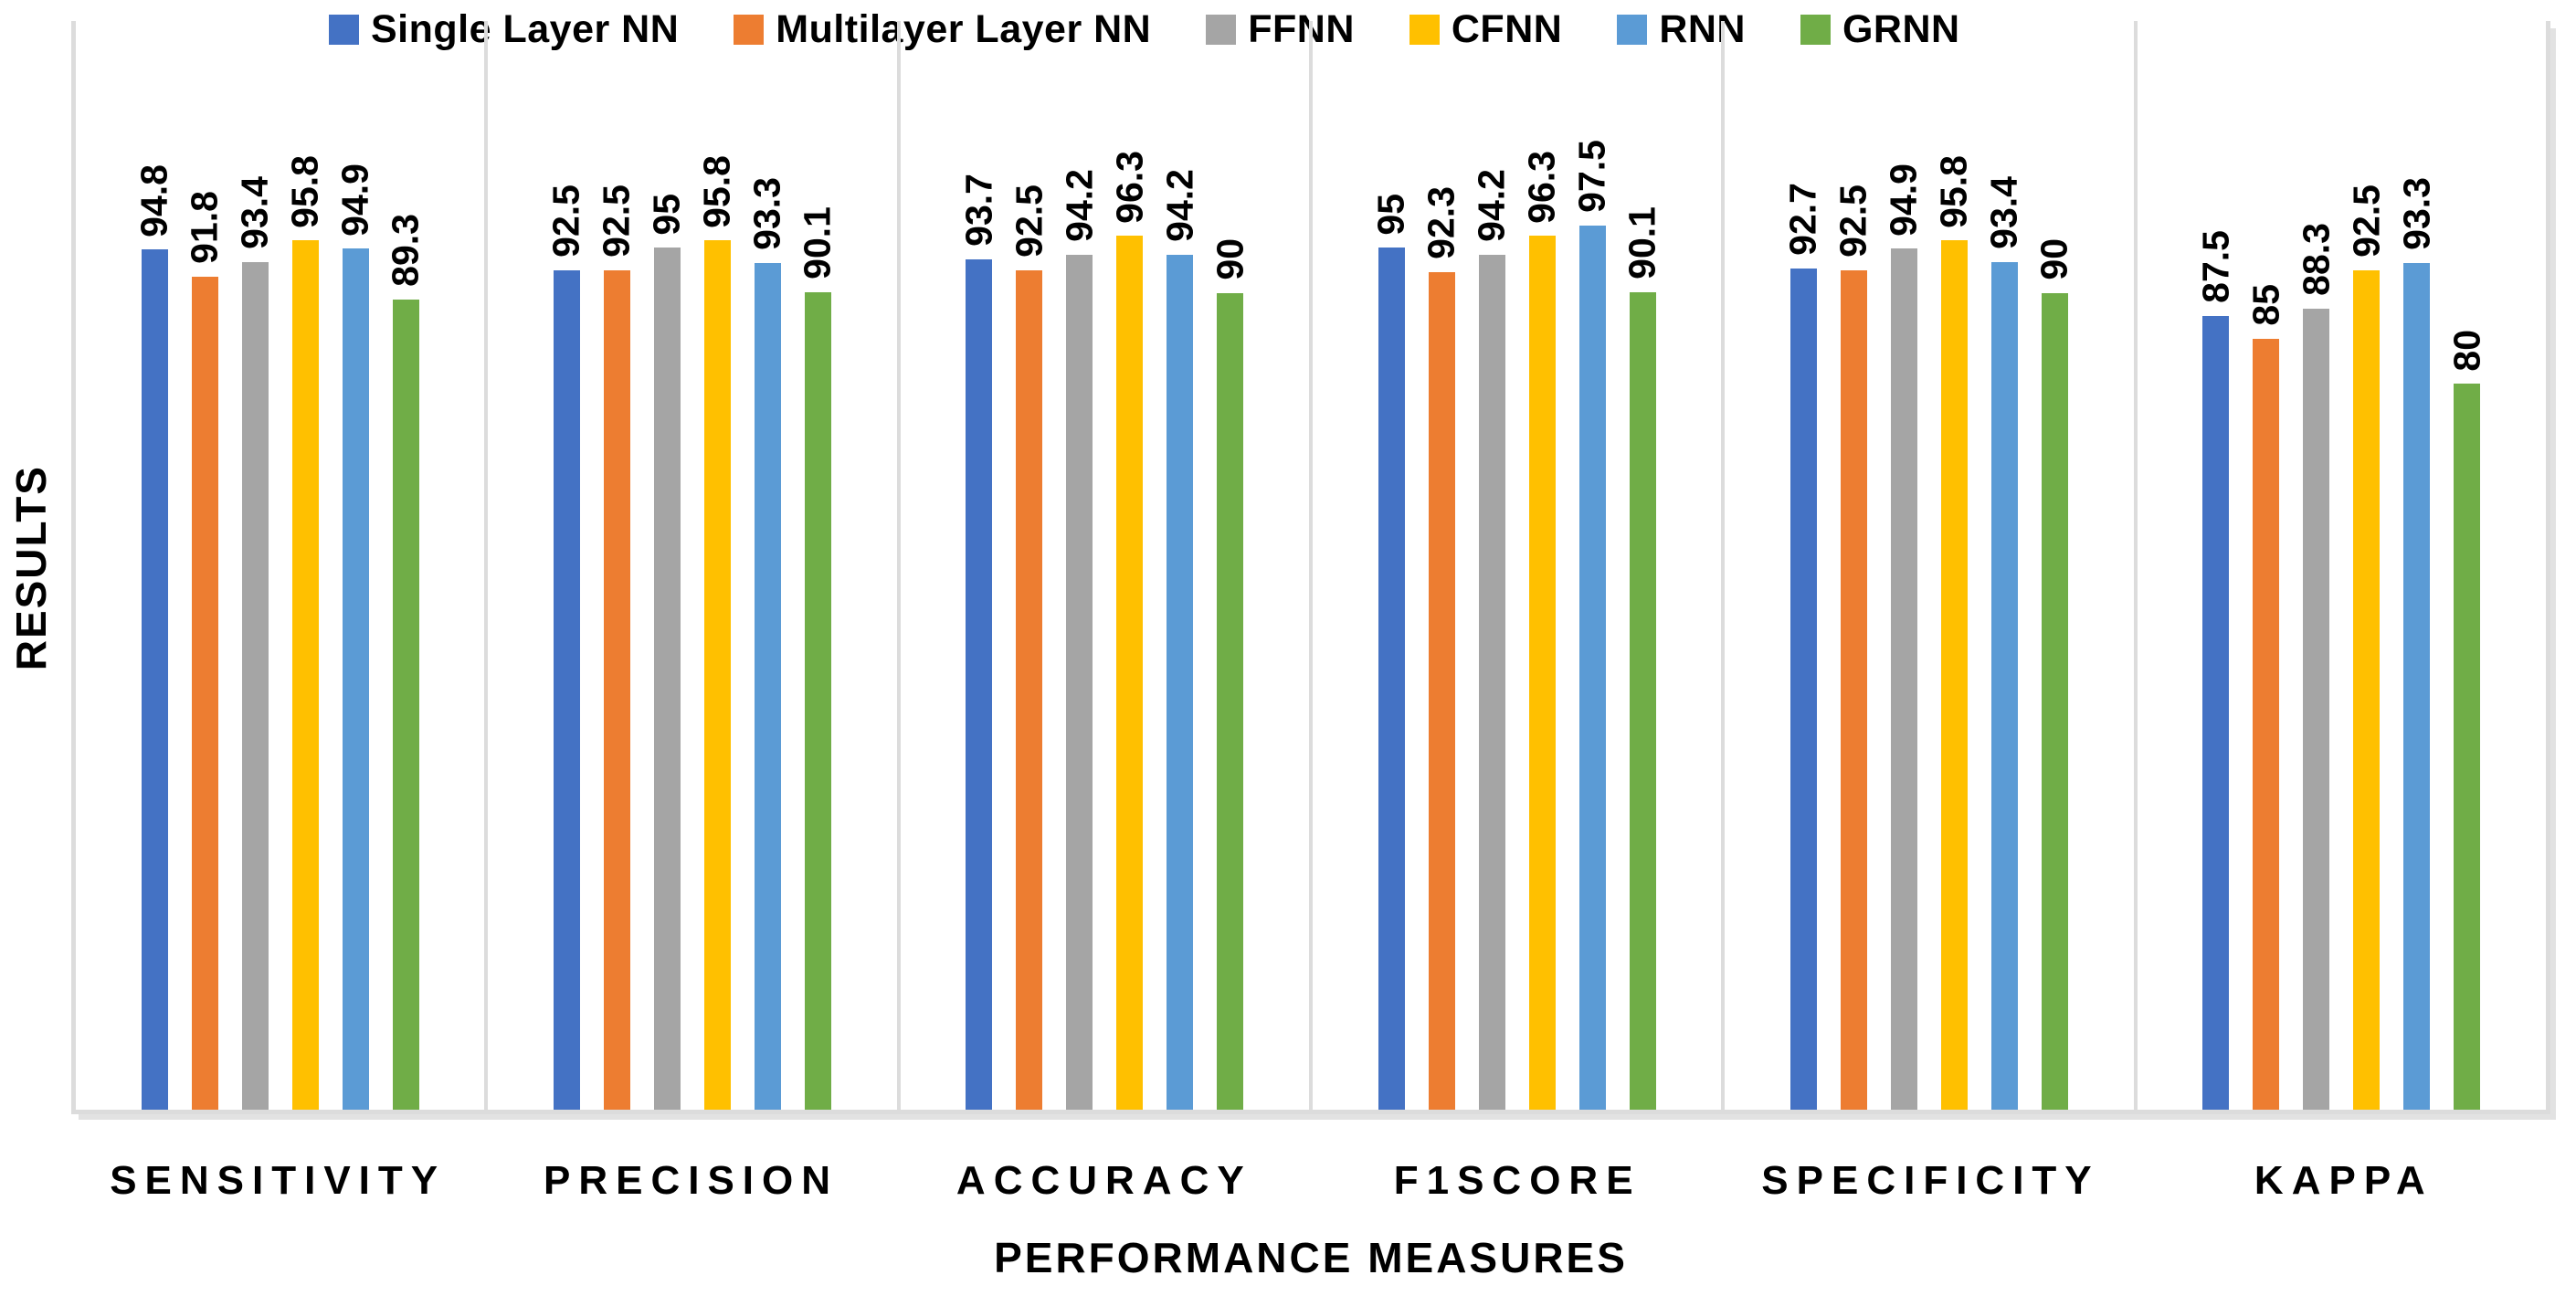 This screenshot has height=1296, width=2576. I want to click on bar: 85, so click(2265, 697).